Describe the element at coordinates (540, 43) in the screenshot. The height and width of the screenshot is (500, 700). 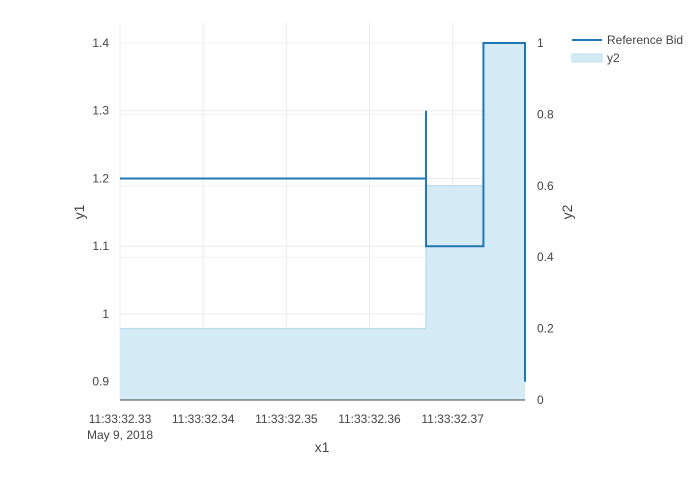
I see `y2-tick-label: 1` at that location.